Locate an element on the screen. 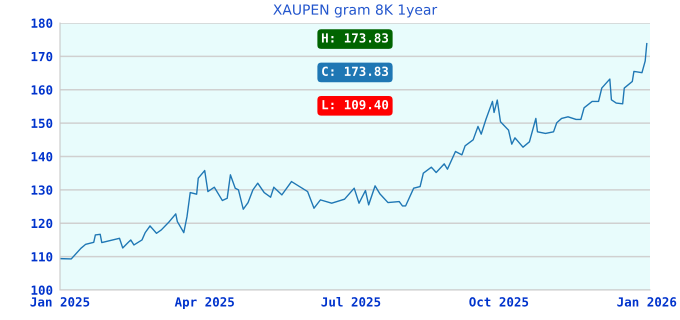 The width and height of the screenshot is (680, 320). x-tick-label: Apr 2025 is located at coordinates (204, 303).